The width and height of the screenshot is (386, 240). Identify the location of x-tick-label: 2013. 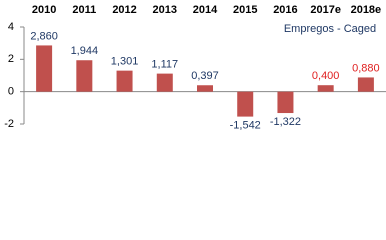
(165, 10).